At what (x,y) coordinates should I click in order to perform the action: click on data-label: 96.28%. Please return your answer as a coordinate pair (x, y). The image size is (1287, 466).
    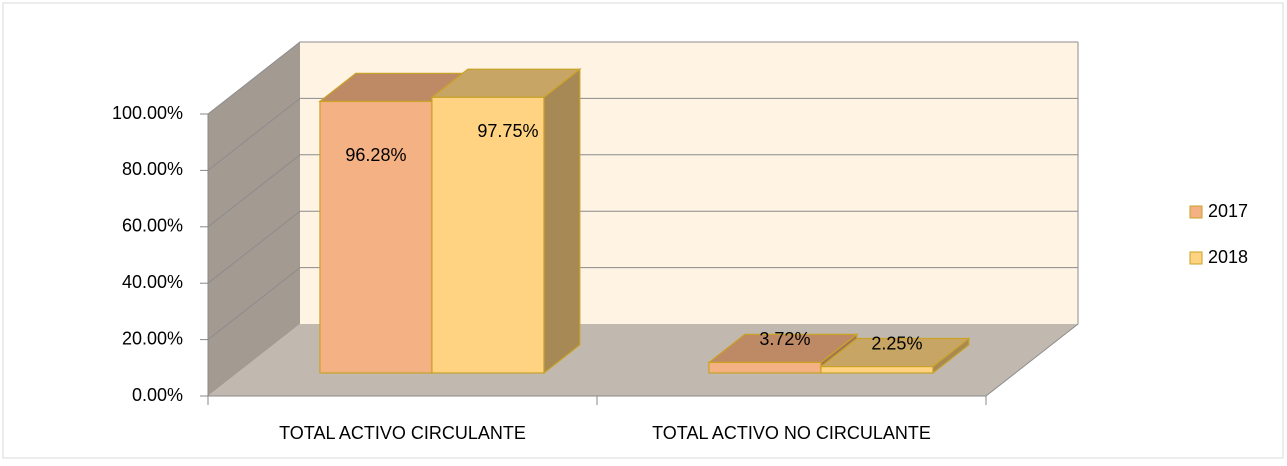
    Looking at the image, I should click on (375, 155).